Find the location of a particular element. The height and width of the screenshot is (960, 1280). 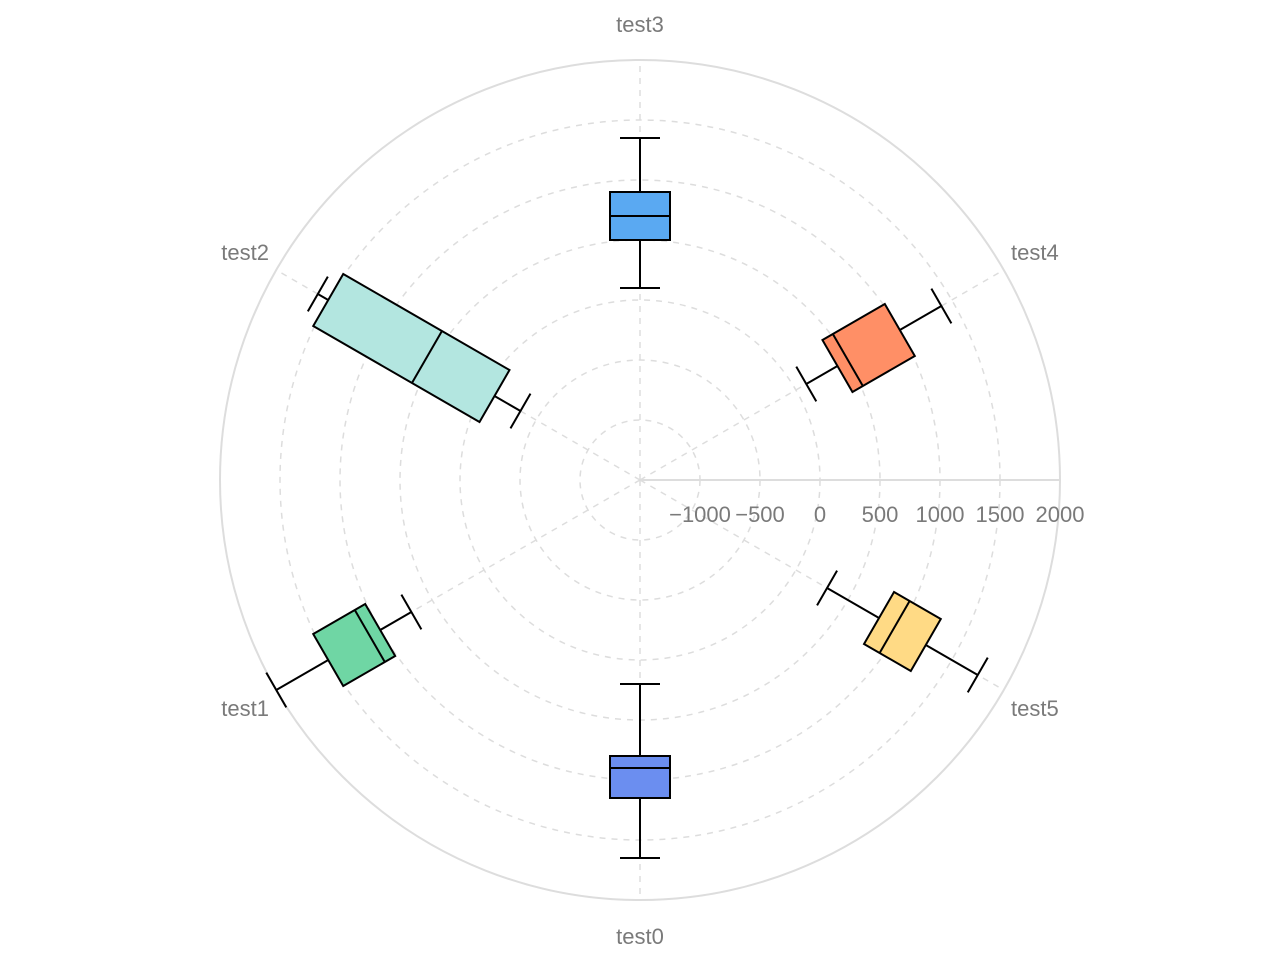

category-label-test0: test0 is located at coordinates (640, 936).